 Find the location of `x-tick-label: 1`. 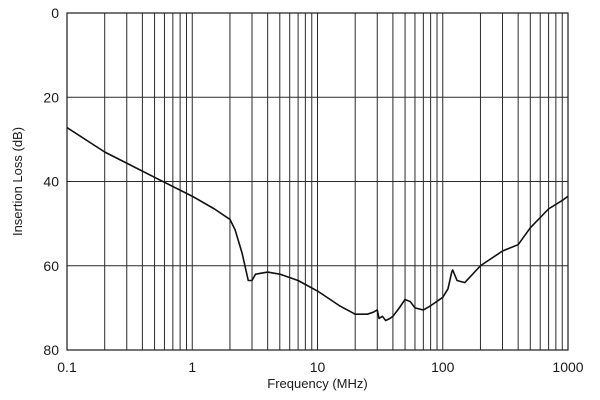

x-tick-label: 1 is located at coordinates (192, 367).